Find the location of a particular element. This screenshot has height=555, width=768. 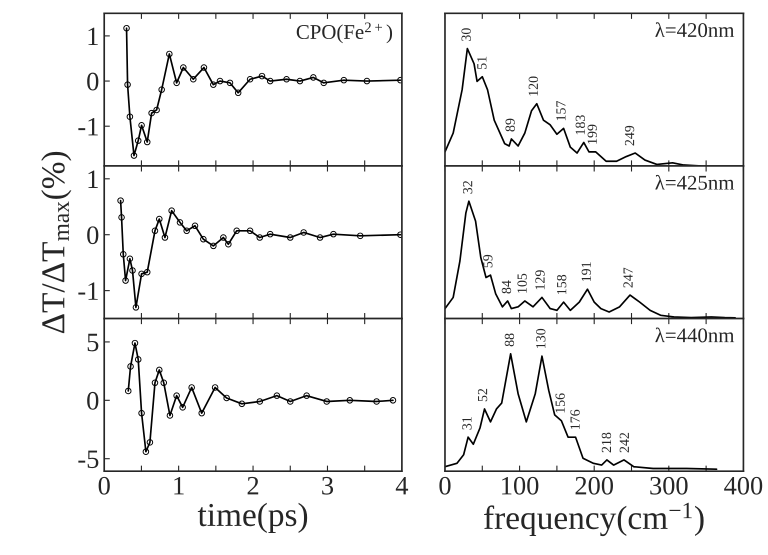

x-tick-label: 3 is located at coordinates (328, 485).